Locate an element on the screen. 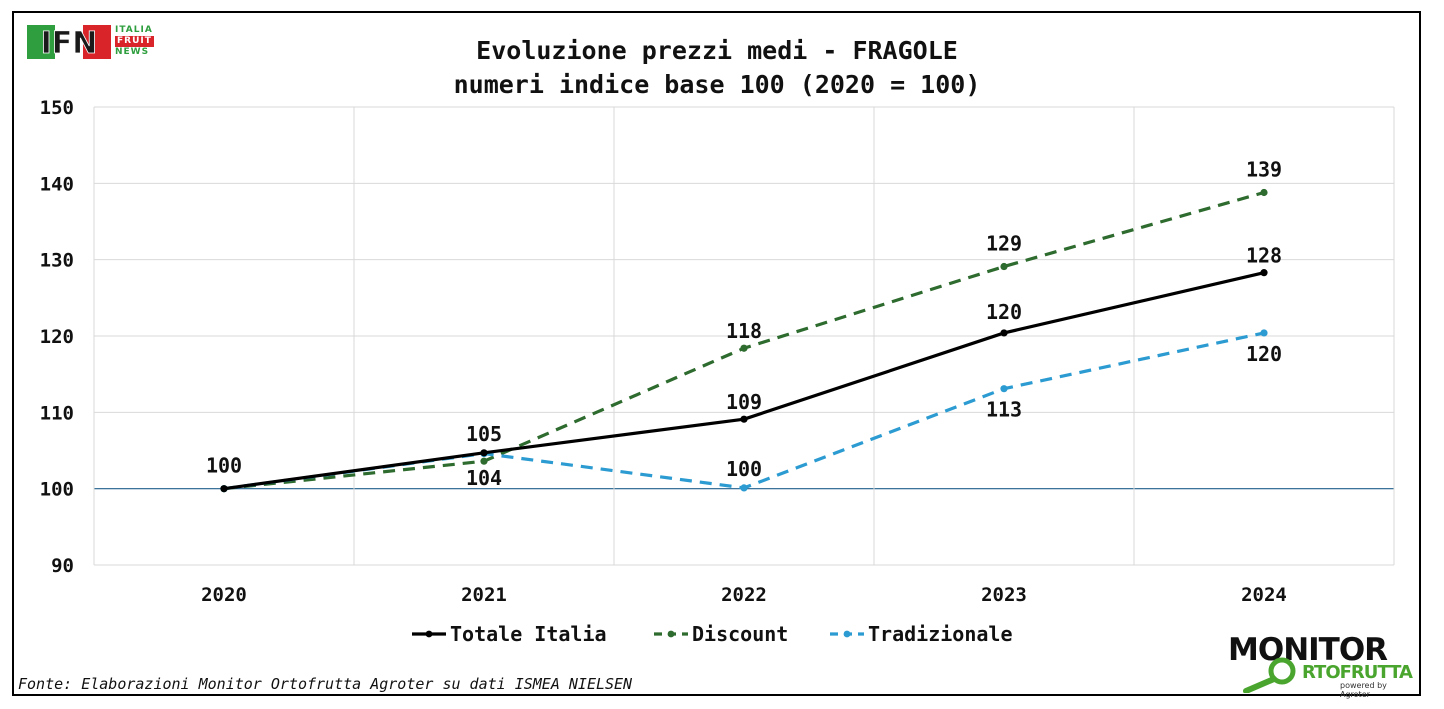  x-tick-label: 2021 is located at coordinates (484, 595).